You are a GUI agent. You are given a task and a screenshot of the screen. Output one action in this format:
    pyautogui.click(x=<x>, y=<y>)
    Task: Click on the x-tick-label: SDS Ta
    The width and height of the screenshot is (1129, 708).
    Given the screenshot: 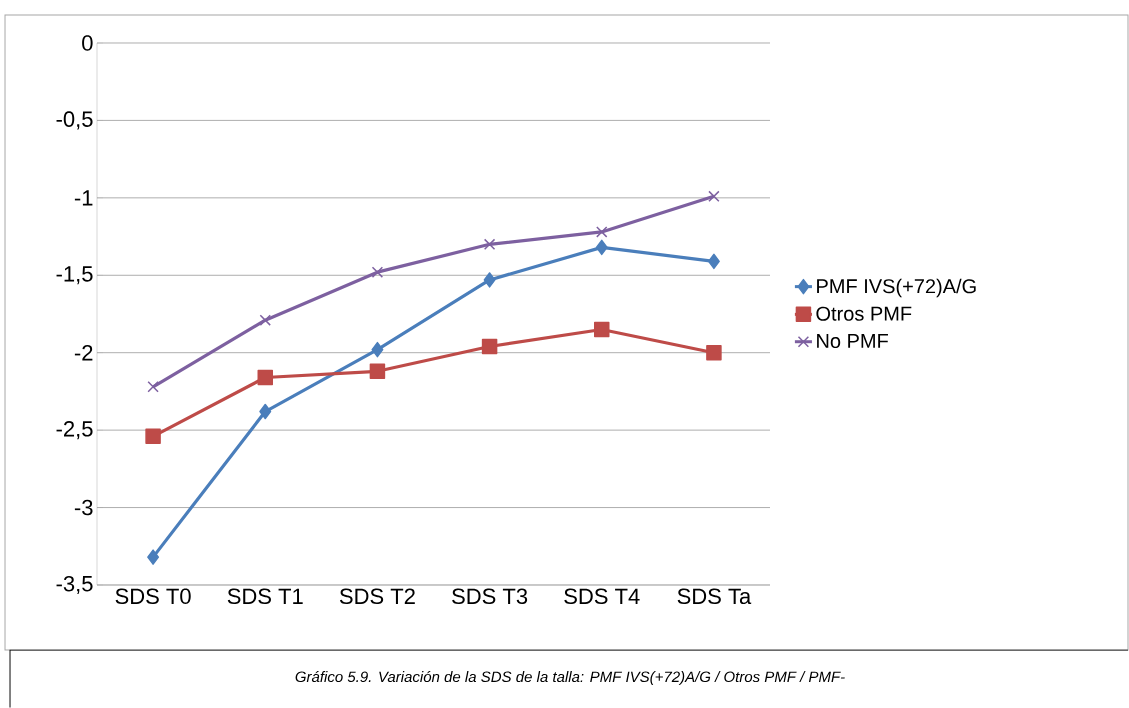 What is the action you would take?
    pyautogui.click(x=714, y=596)
    